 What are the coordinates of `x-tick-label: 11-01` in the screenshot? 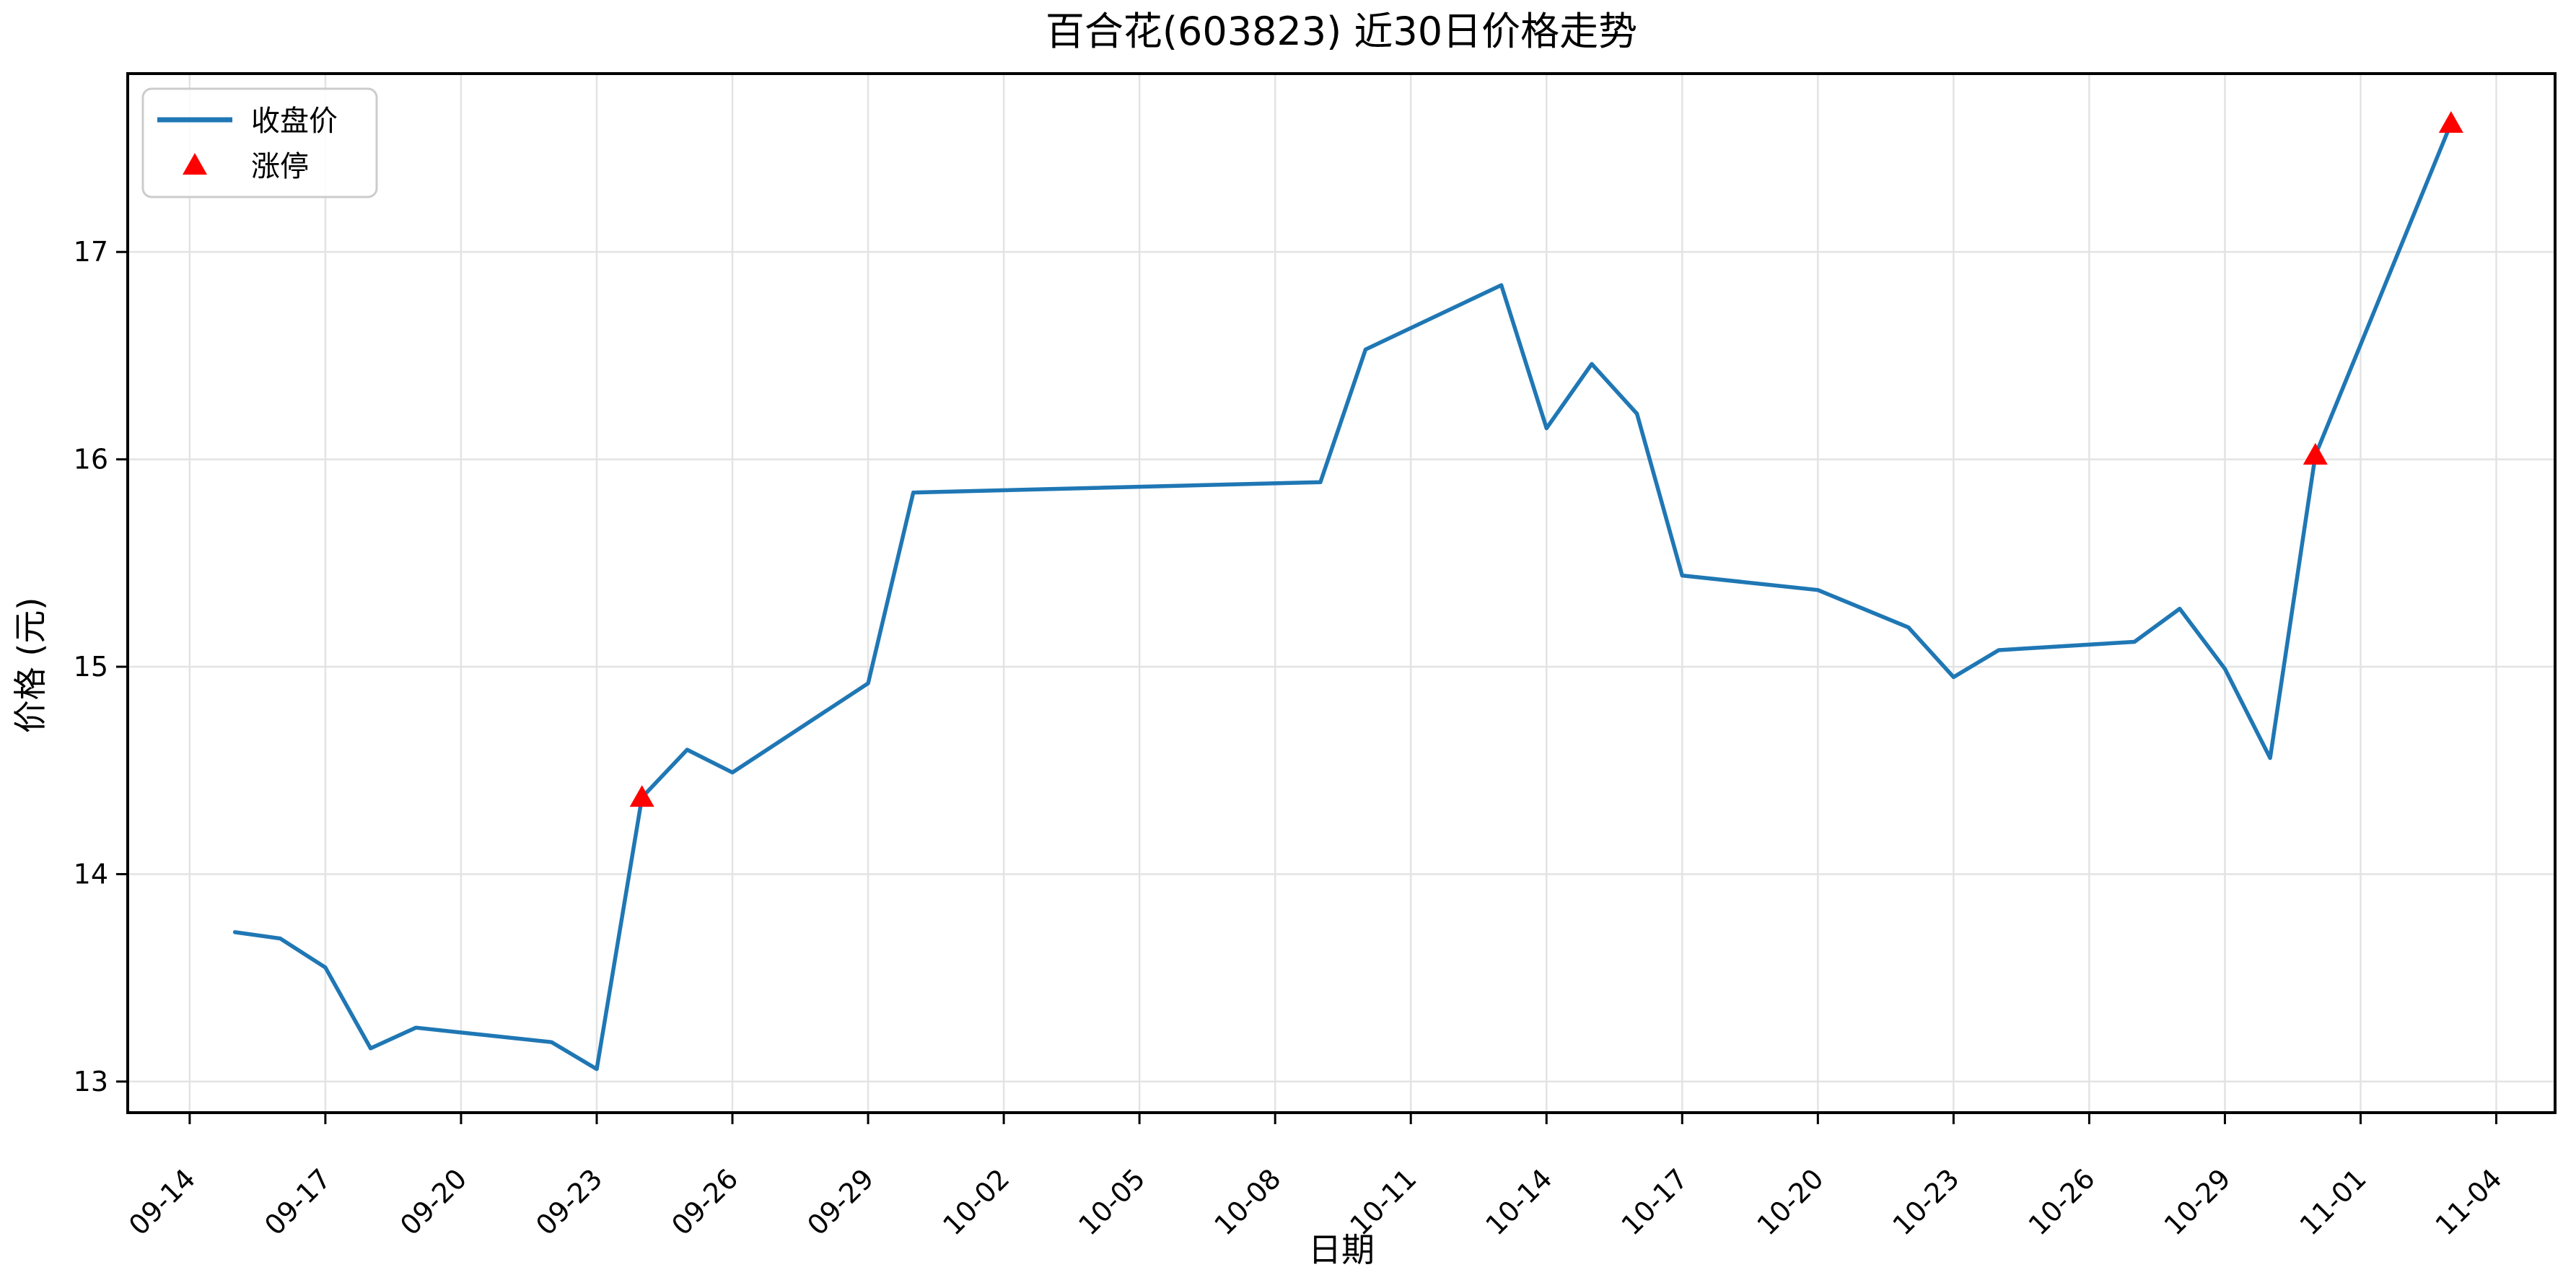 It's located at (2333, 1202).